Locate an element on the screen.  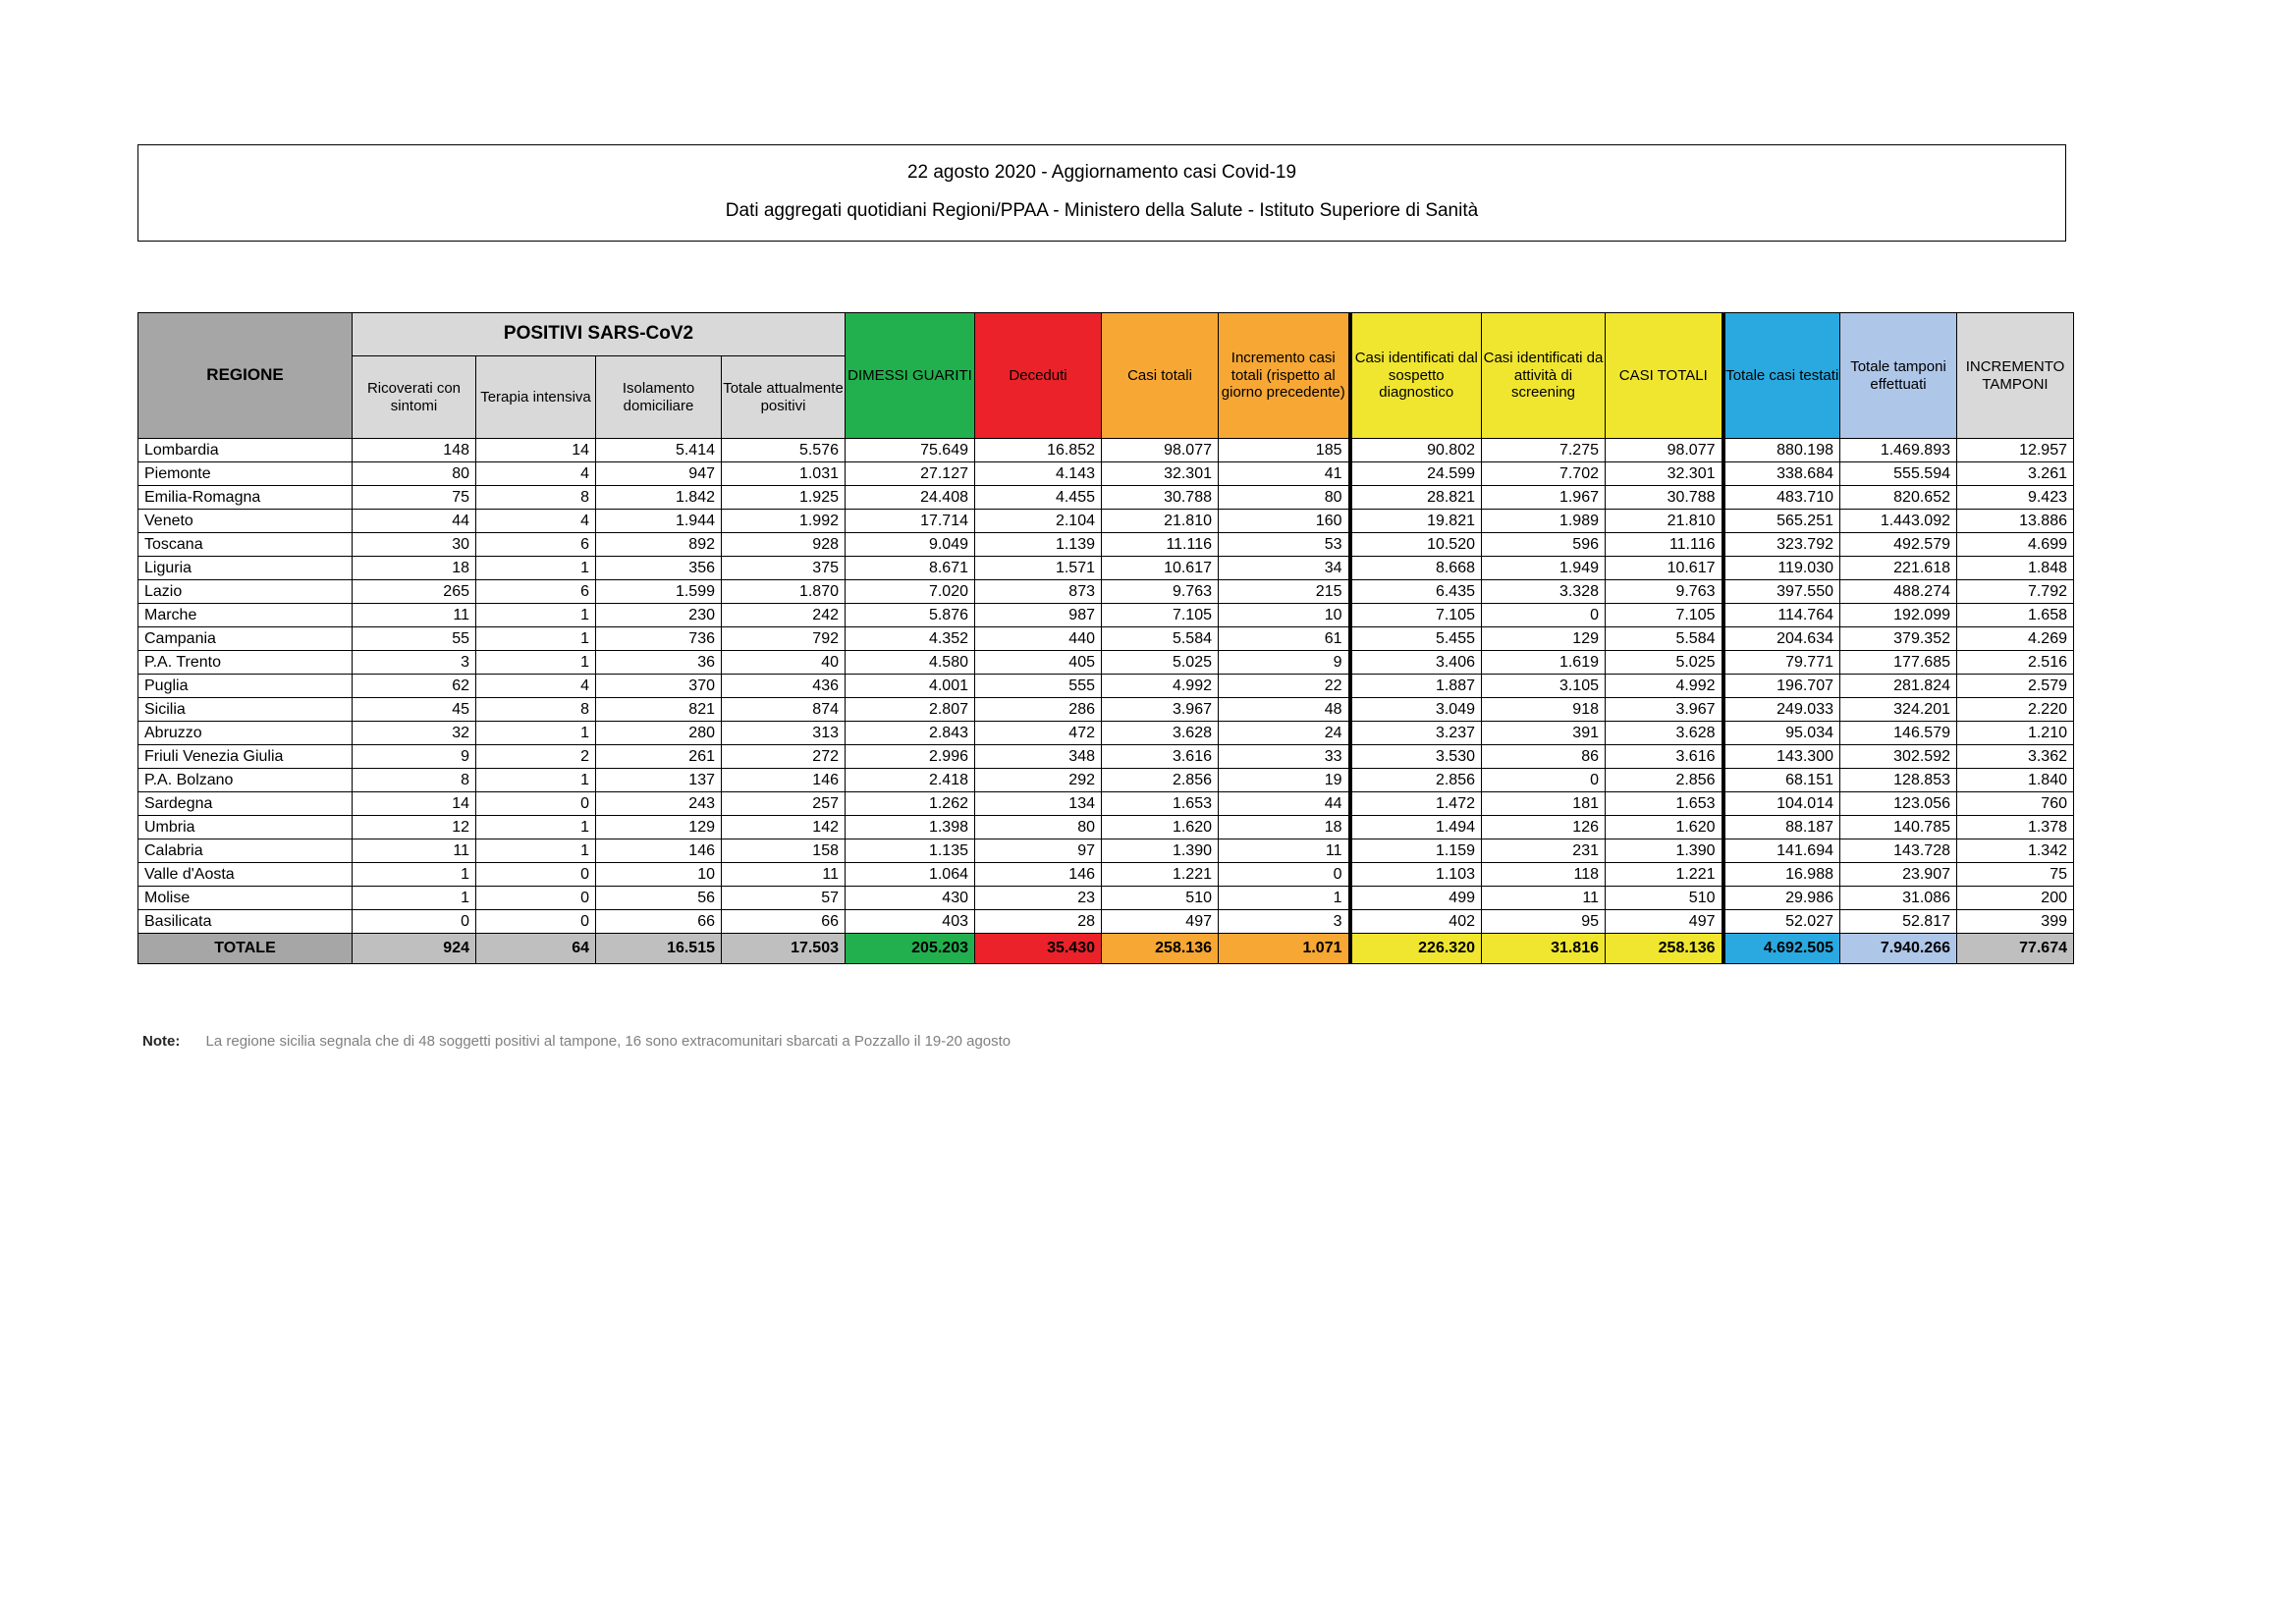
value-cell: 4.992 is located at coordinates (1160, 686).